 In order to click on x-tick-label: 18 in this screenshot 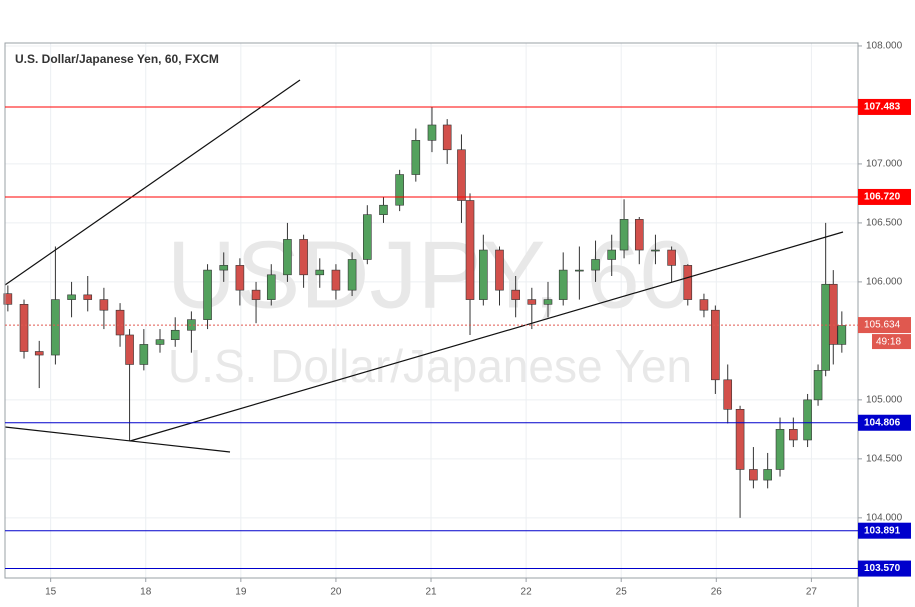, I will do `click(146, 592)`.